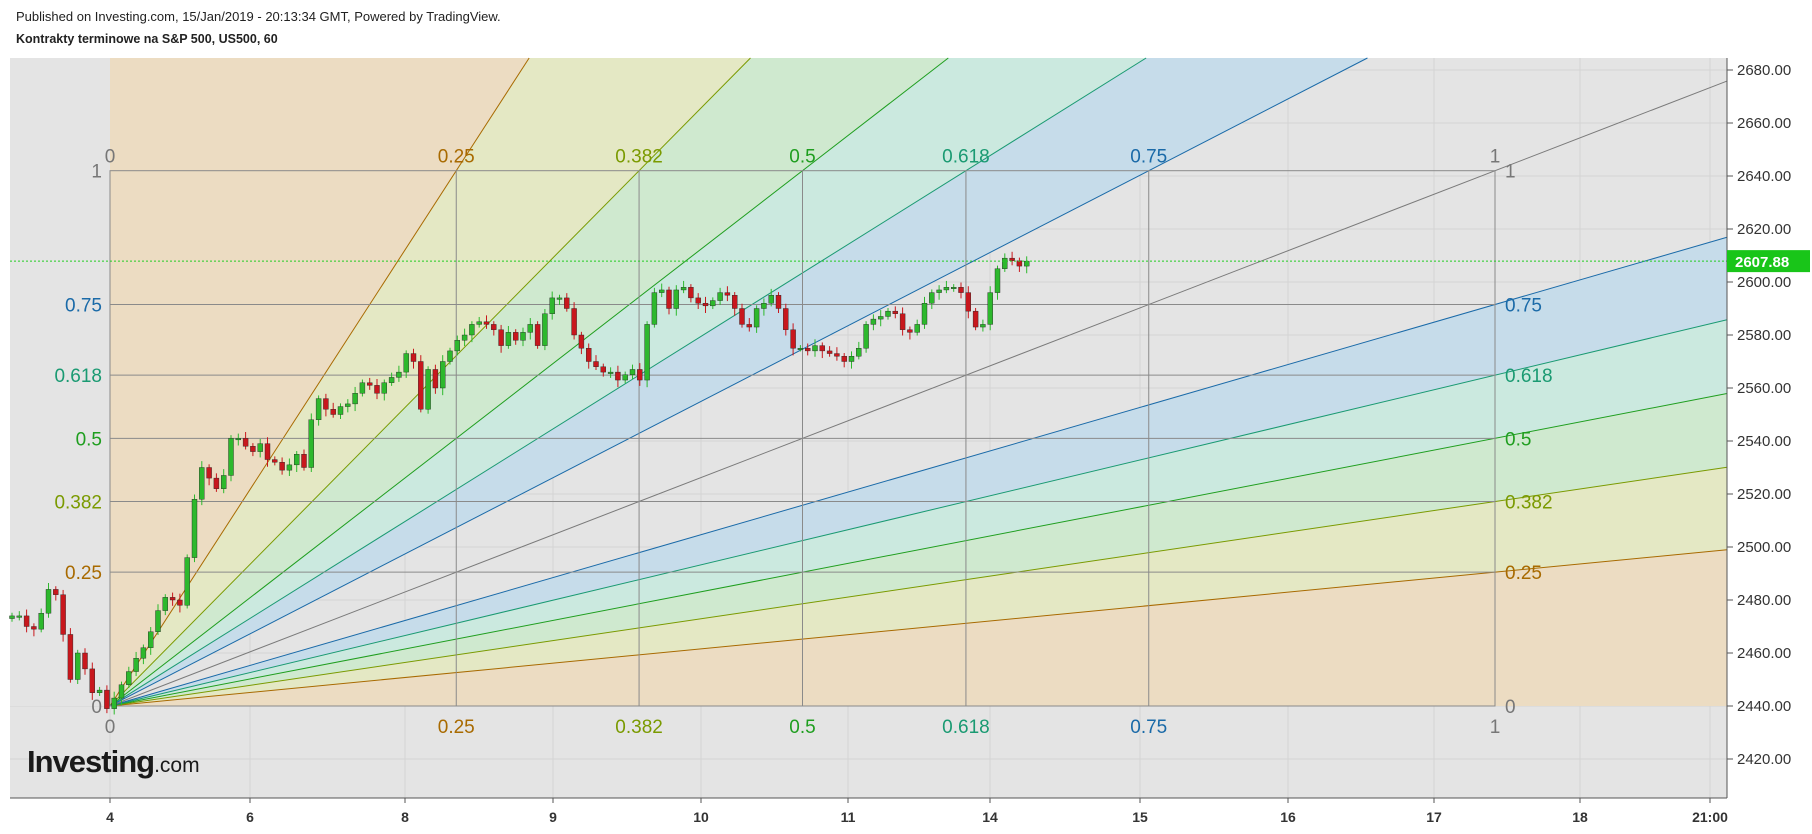 Image resolution: width=1812 pixels, height=834 pixels. What do you see at coordinates (966, 727) in the screenshot?
I see `fan-label-bottom: 0.618` at bounding box center [966, 727].